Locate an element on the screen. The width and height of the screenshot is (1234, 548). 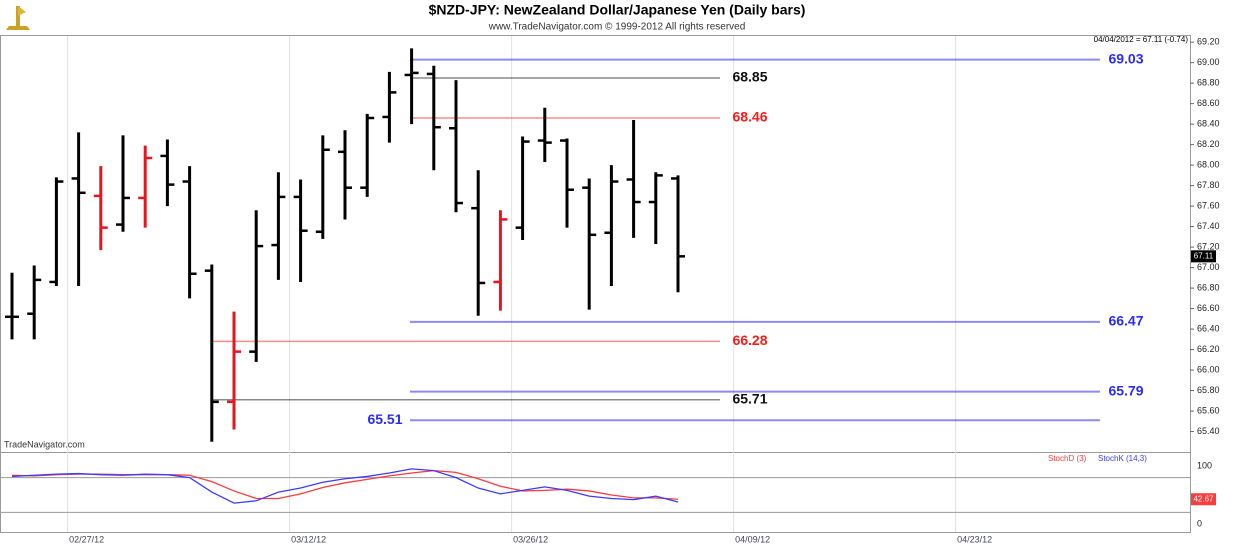
level-label: 66.28 is located at coordinates (749, 340).